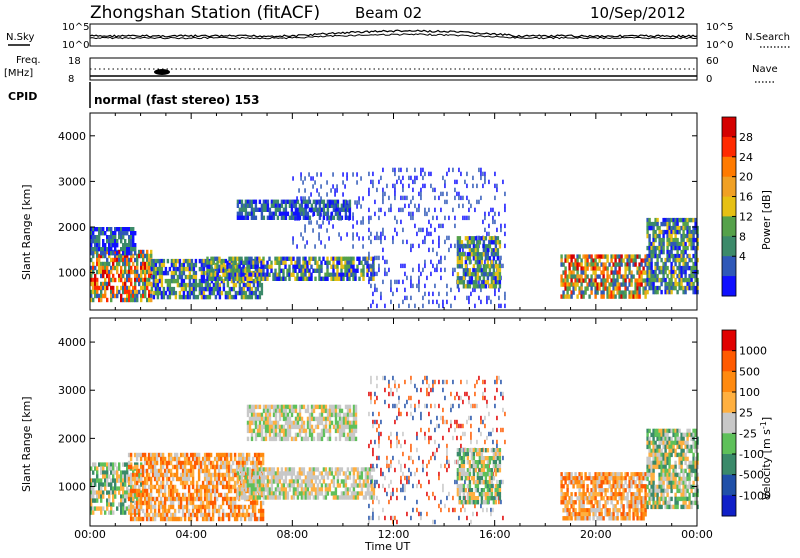 The height and width of the screenshot is (558, 800). What do you see at coordinates (729, 187) in the screenshot?
I see `colorbar-swatch` at bounding box center [729, 187].